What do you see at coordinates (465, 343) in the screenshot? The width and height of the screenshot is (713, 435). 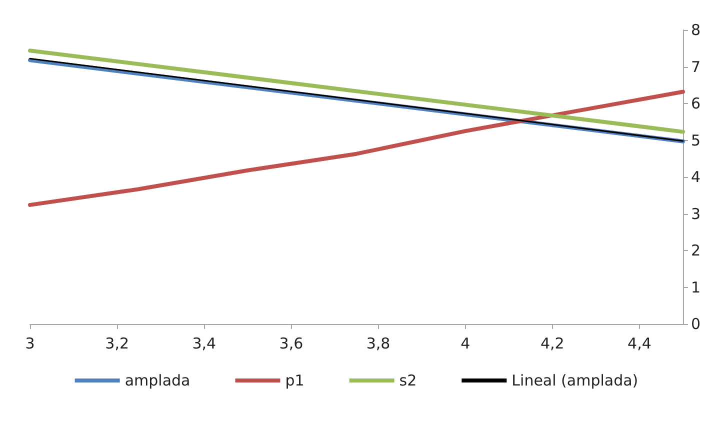 I see `x-tick-label: 4` at bounding box center [465, 343].